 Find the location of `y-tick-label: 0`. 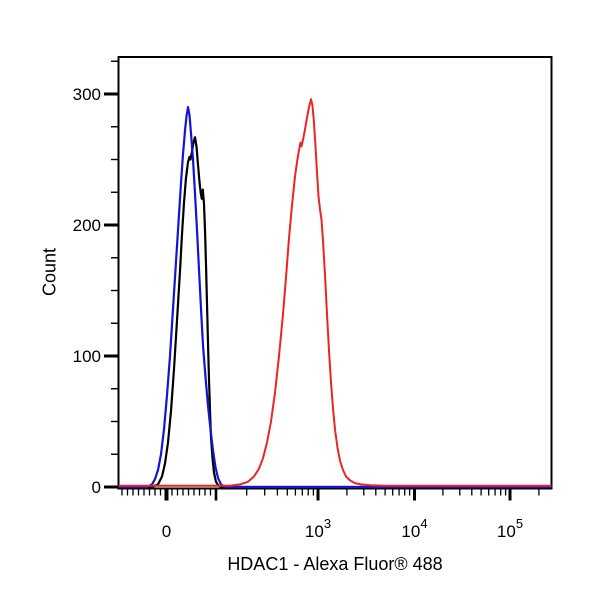

y-tick-label: 0 is located at coordinates (96, 487).